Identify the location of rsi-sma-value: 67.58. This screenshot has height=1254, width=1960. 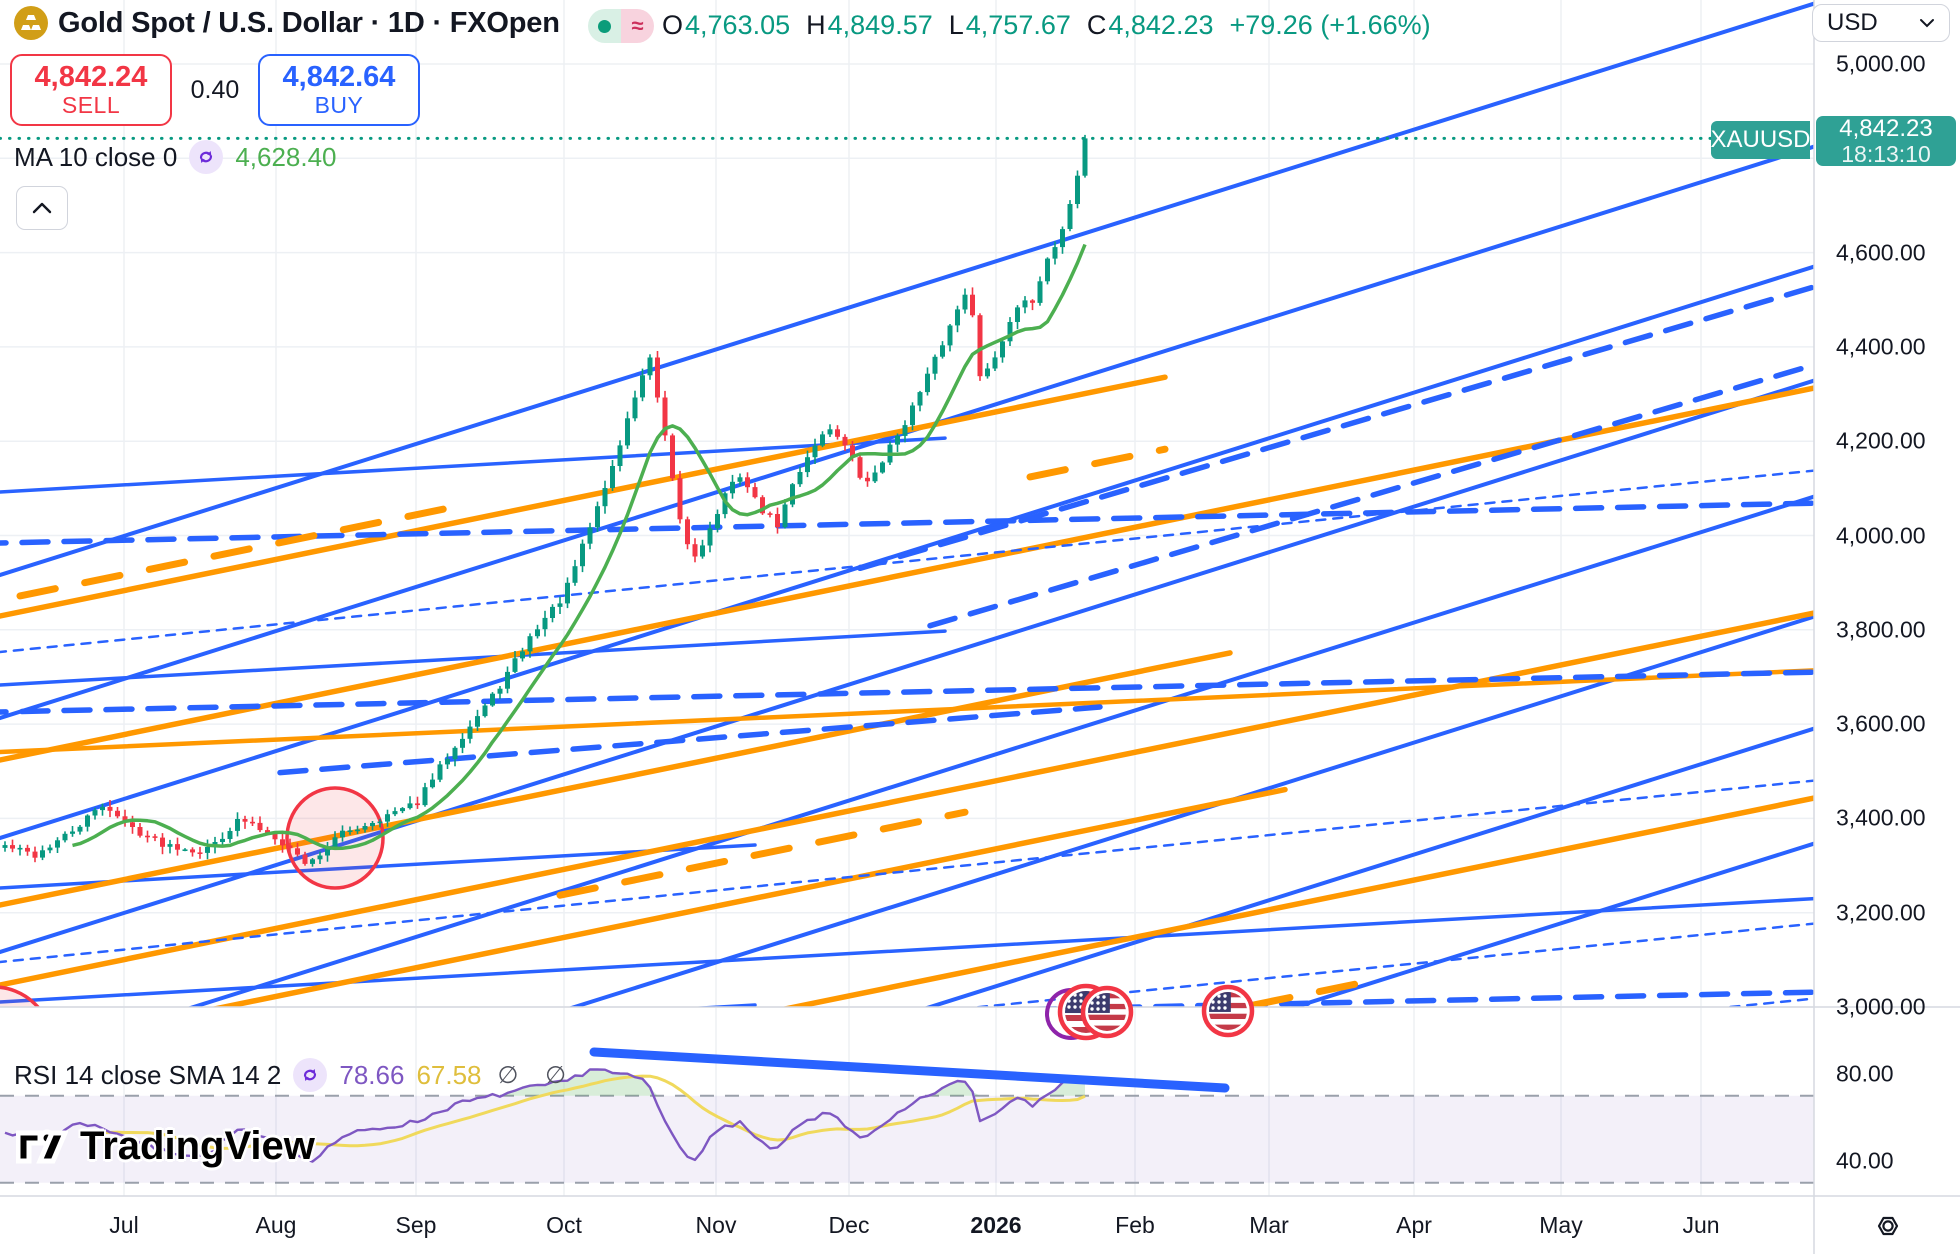
(449, 1074).